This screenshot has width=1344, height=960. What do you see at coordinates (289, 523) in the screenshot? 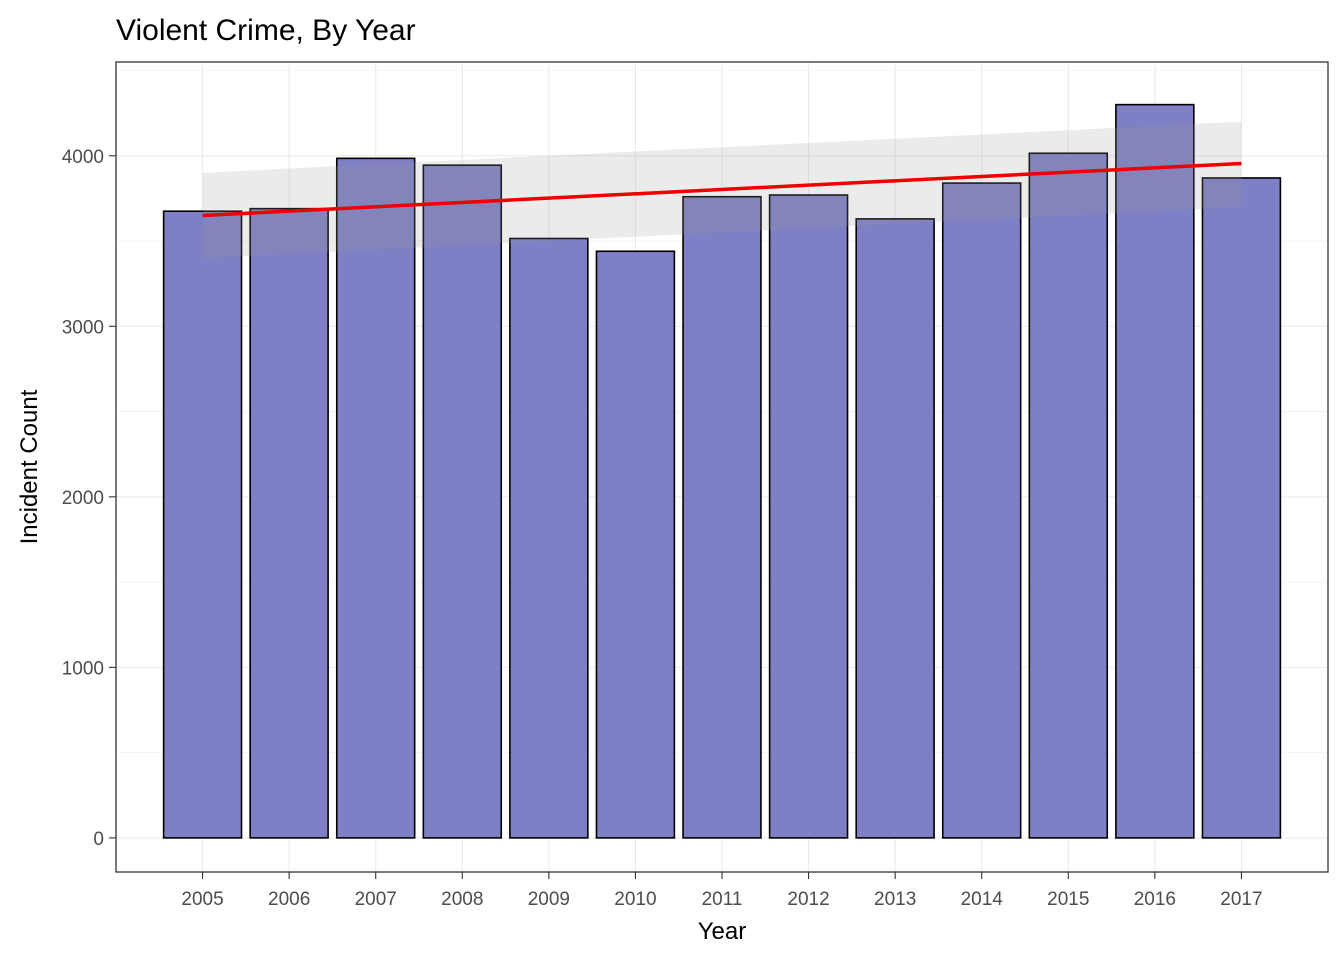
I see `bar-2006` at bounding box center [289, 523].